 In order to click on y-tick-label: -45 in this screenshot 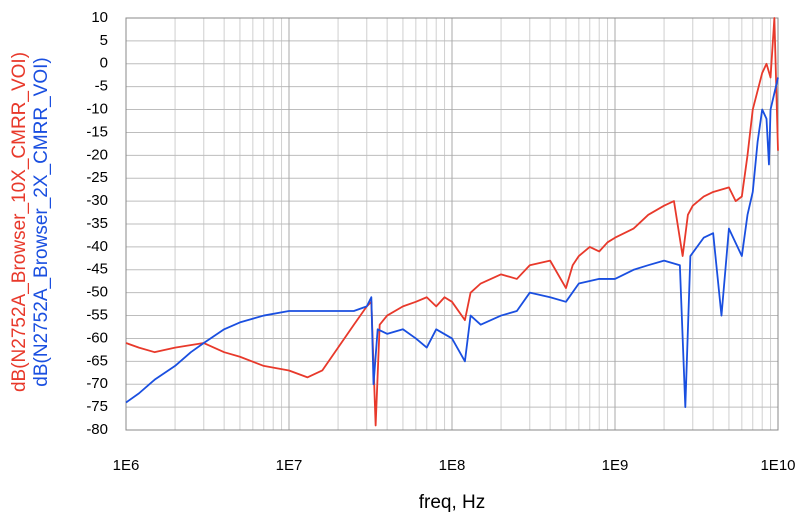, I will do `click(97, 269)`.